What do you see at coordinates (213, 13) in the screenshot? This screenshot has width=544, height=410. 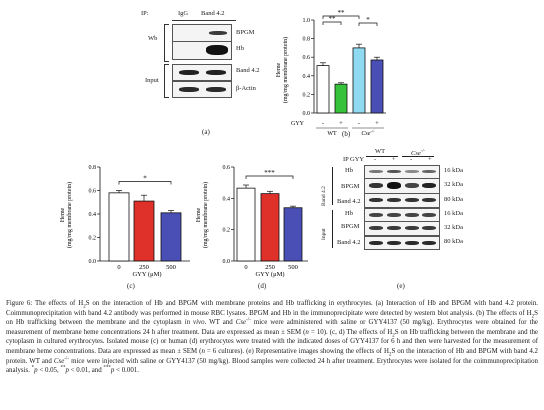 I see `lane-label-band42: Band 4.2` at bounding box center [213, 13].